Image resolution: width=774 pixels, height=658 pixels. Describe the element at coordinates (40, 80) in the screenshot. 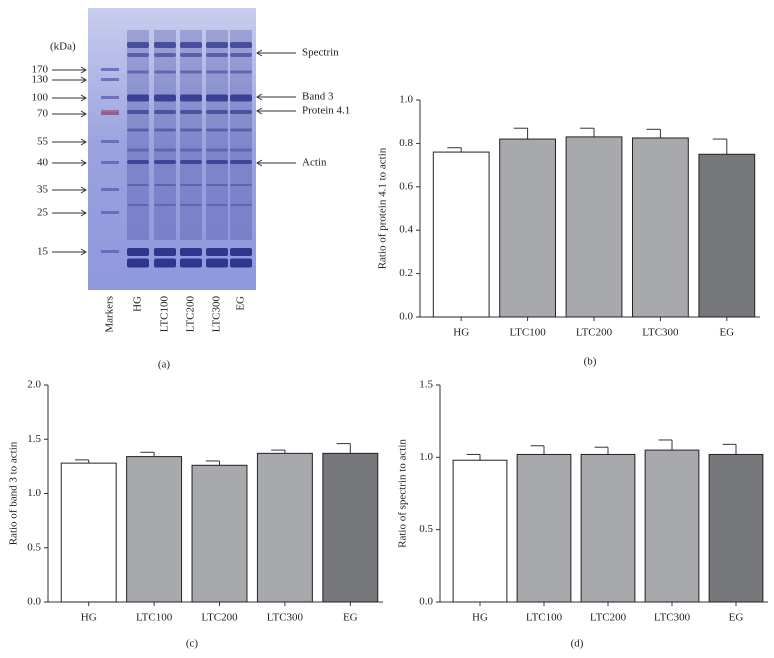

I see `marker-label: 130` at that location.